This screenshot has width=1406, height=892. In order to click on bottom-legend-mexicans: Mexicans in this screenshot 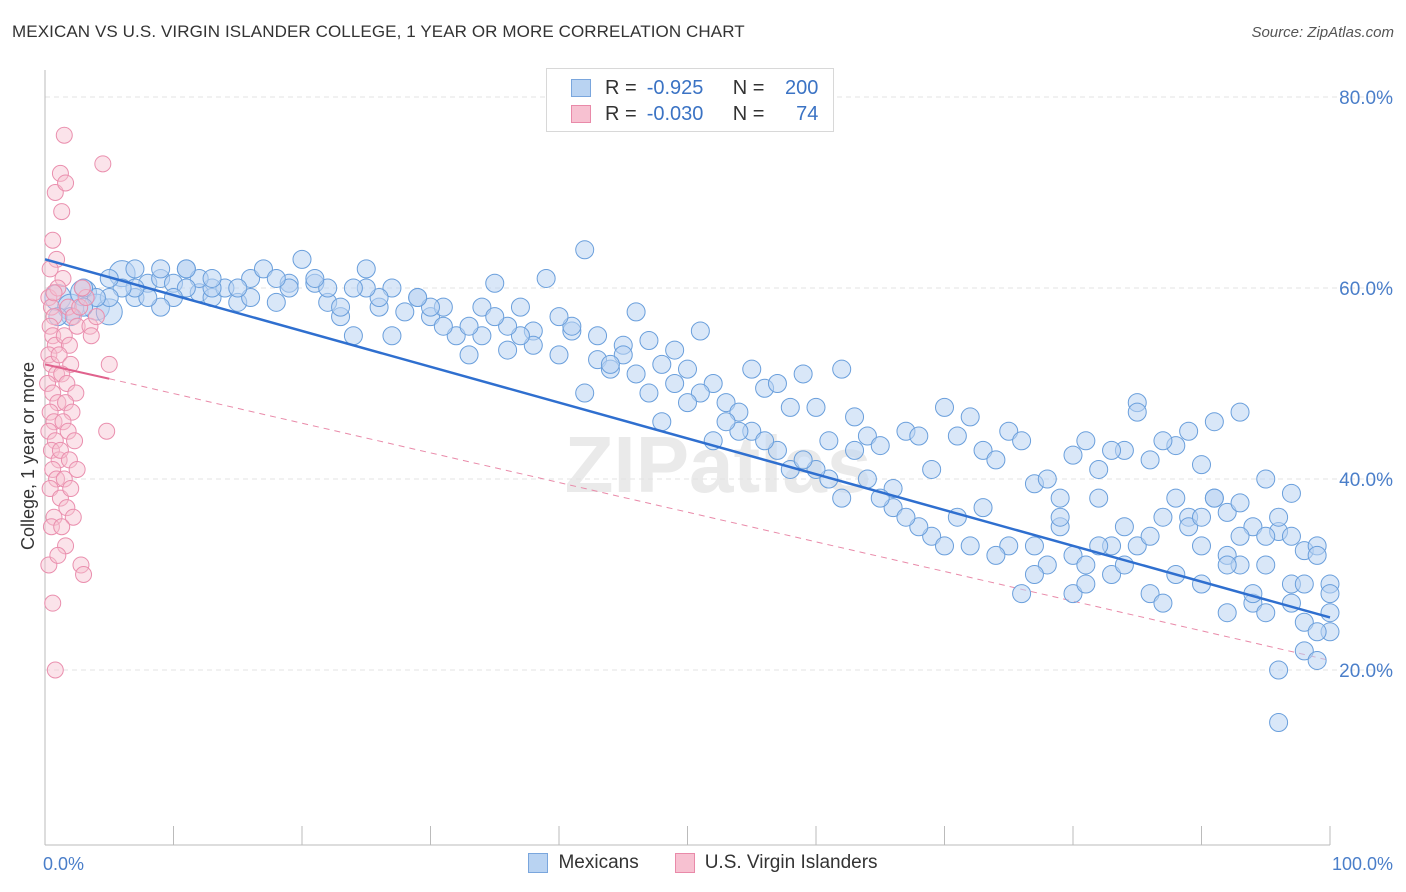, I will do `click(583, 863)`.